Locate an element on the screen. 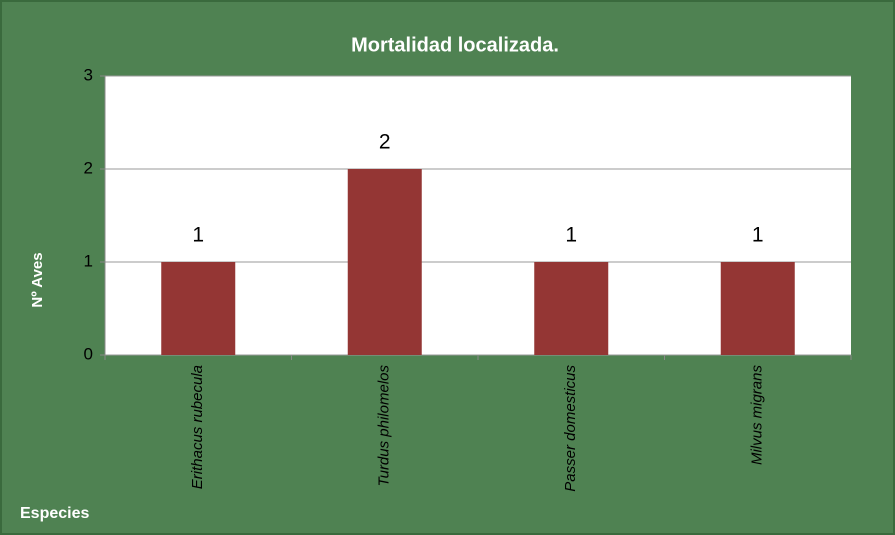  y-tick-label: 3 is located at coordinates (88, 74).